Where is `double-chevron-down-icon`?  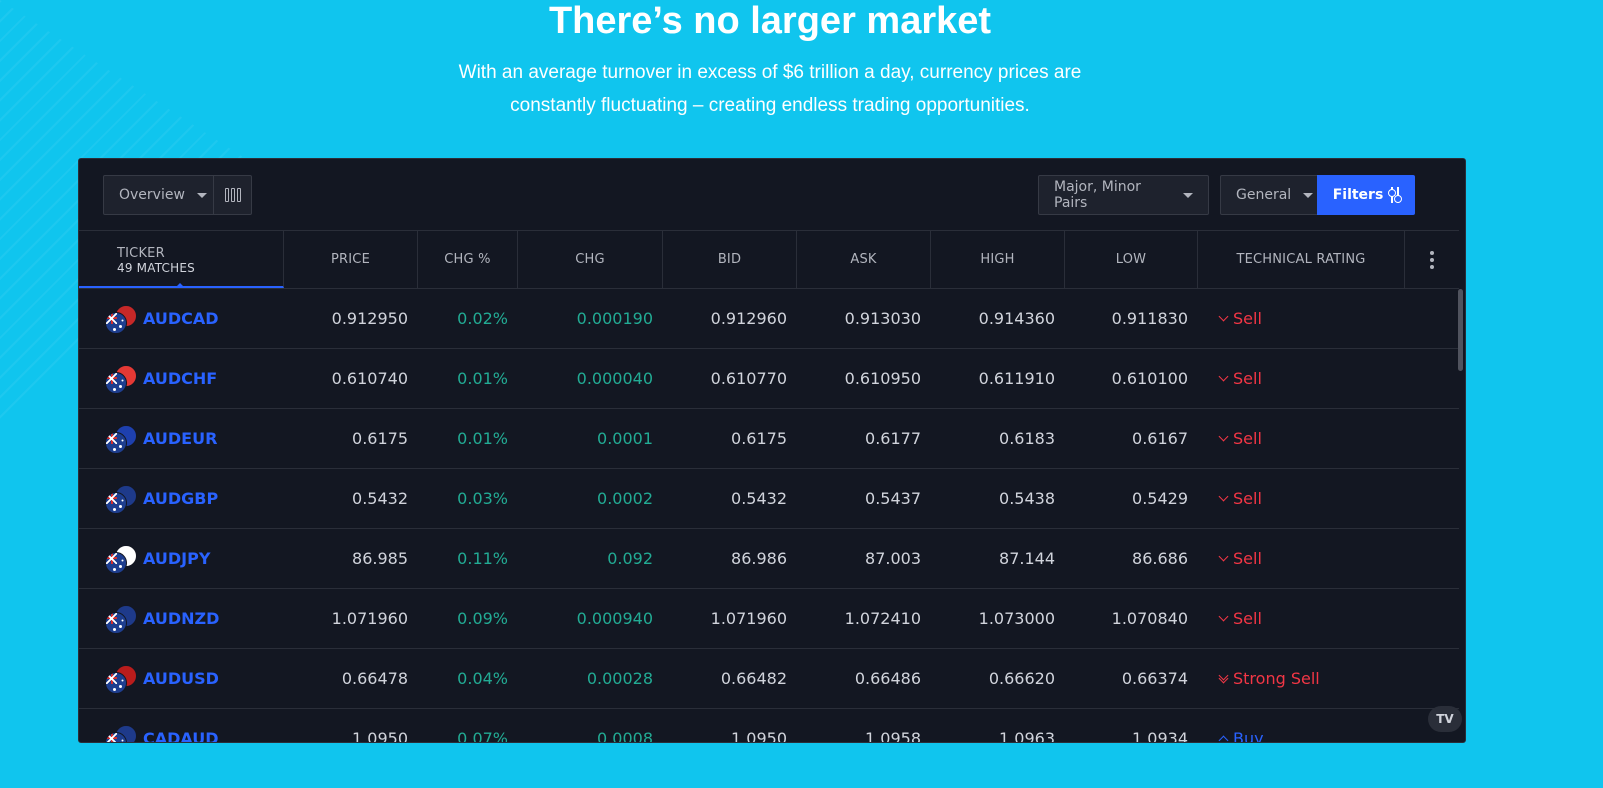
double-chevron-down-icon is located at coordinates (1223, 676).